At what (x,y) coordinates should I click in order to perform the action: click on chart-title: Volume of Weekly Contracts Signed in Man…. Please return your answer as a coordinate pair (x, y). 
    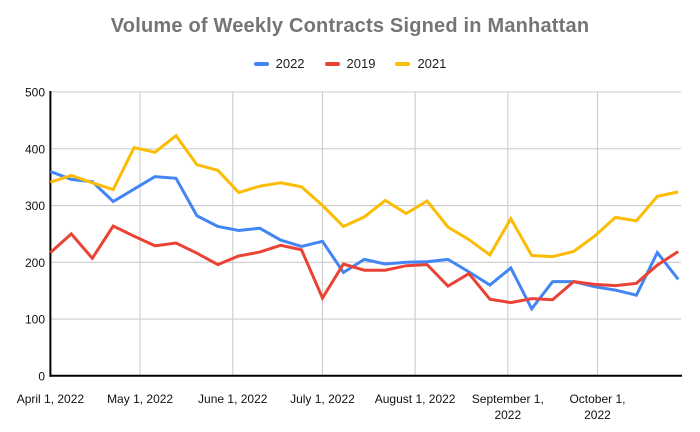
    Looking at the image, I should click on (350, 26).